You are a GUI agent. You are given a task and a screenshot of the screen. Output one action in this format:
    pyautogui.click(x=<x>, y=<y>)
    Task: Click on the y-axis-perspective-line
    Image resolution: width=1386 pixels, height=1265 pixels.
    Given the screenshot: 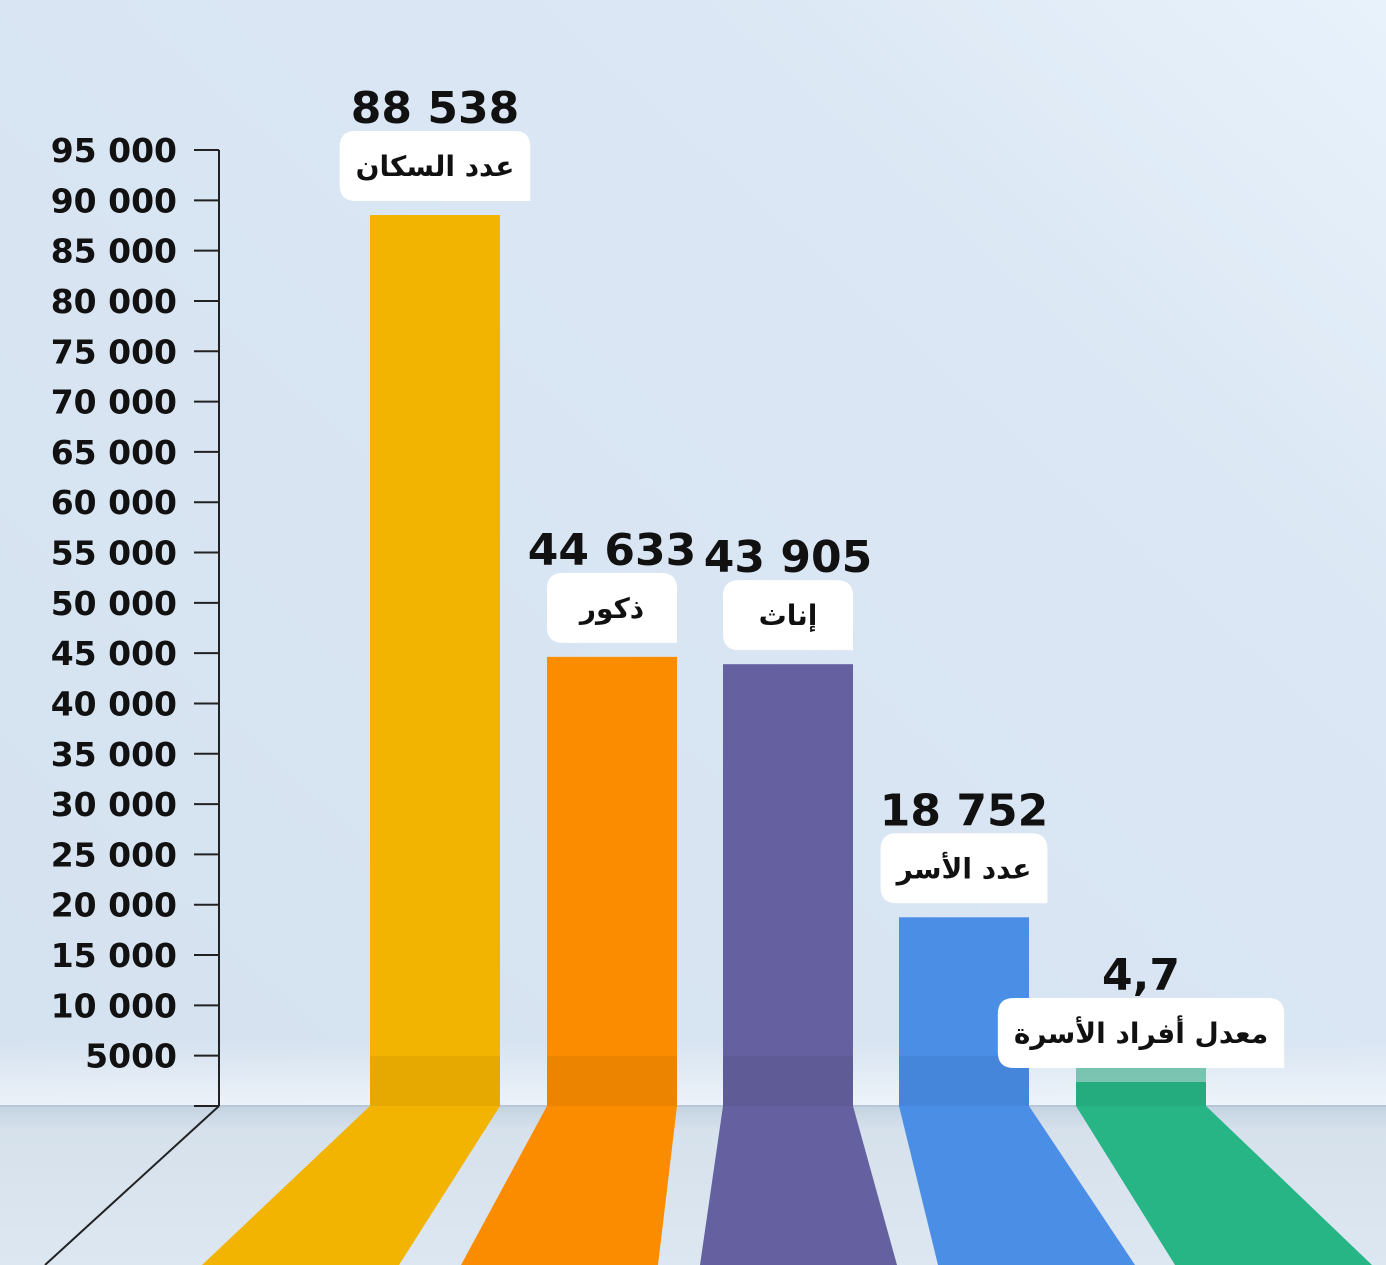 What is the action you would take?
    pyautogui.click(x=132, y=1185)
    